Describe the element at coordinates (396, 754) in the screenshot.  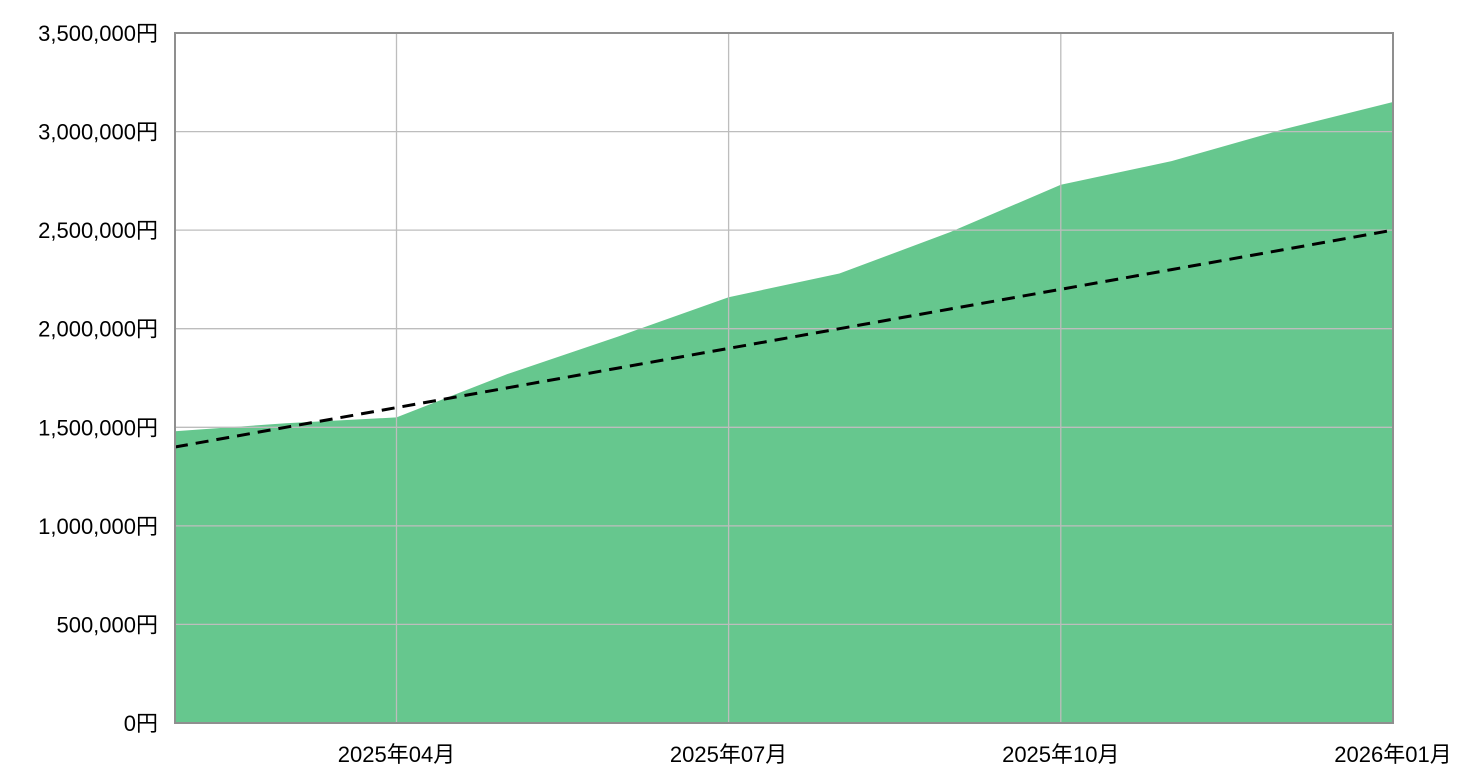
I see `x-axis-tick-label: 2025年04月` at that location.